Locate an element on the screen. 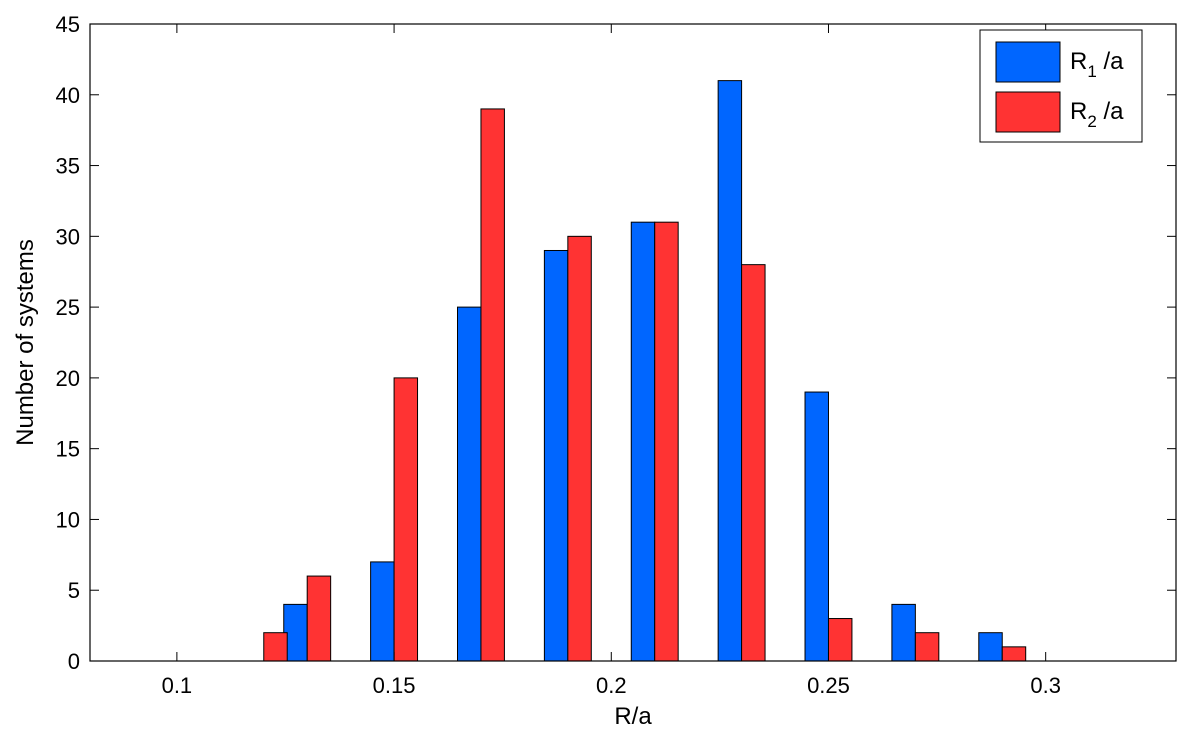 This screenshot has width=1200, height=733. y-tick-label: 45 is located at coordinates (68, 24).